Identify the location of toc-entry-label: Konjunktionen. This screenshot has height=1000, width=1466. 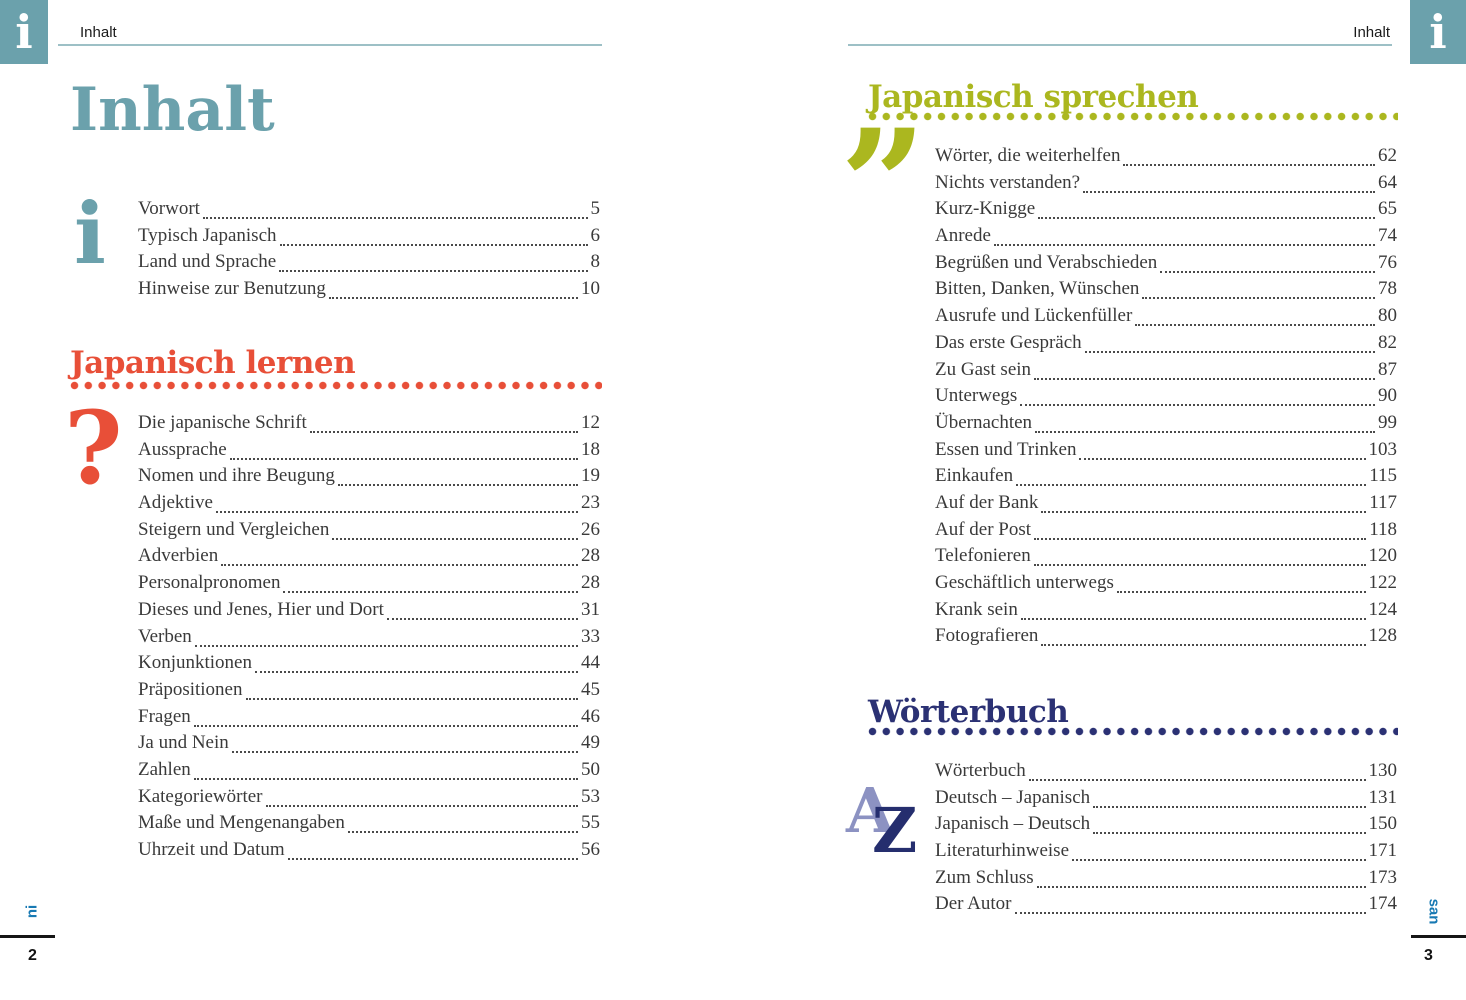
(195, 663).